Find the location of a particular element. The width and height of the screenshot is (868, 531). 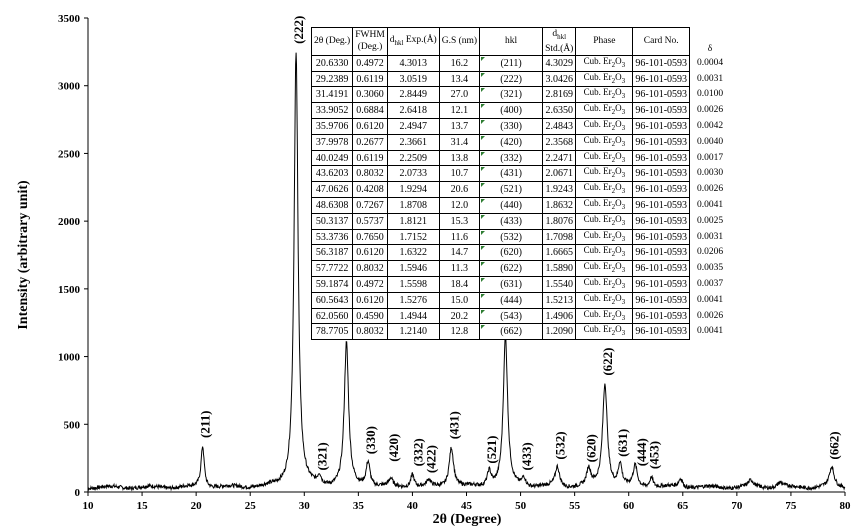

cell-delta: 0.0030 is located at coordinates (710, 173).